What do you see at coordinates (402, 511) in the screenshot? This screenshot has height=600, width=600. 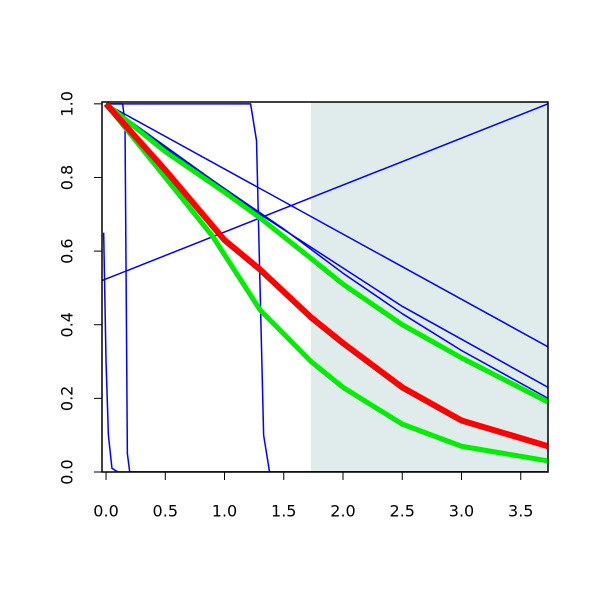 I see `x-tick-label: 2.5` at bounding box center [402, 511].